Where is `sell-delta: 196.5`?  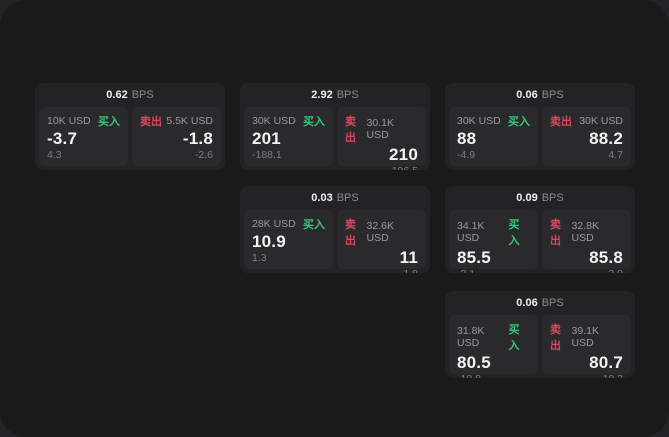 sell-delta: 196.5 is located at coordinates (381, 167).